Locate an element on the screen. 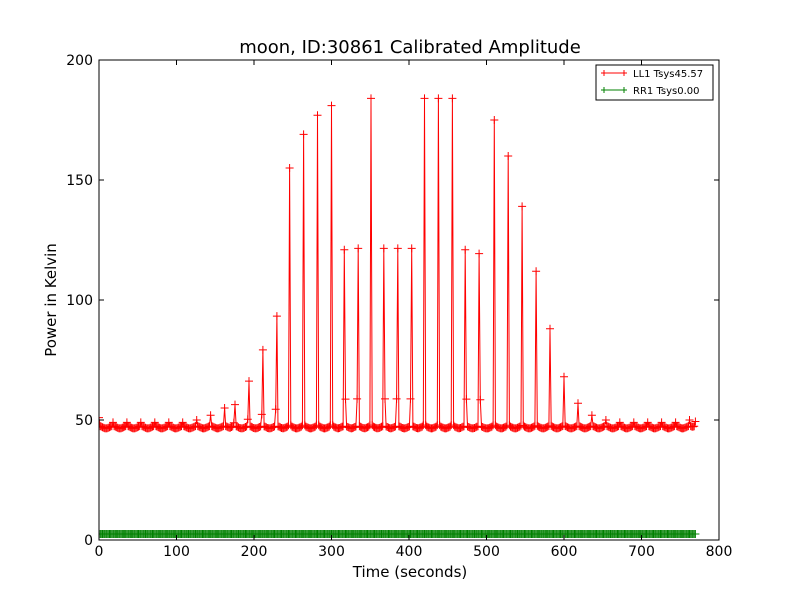 Image resolution: width=800 pixels, height=600 pixels. legend-label-rr1: RR1 Tsys0.00 is located at coordinates (666, 91).